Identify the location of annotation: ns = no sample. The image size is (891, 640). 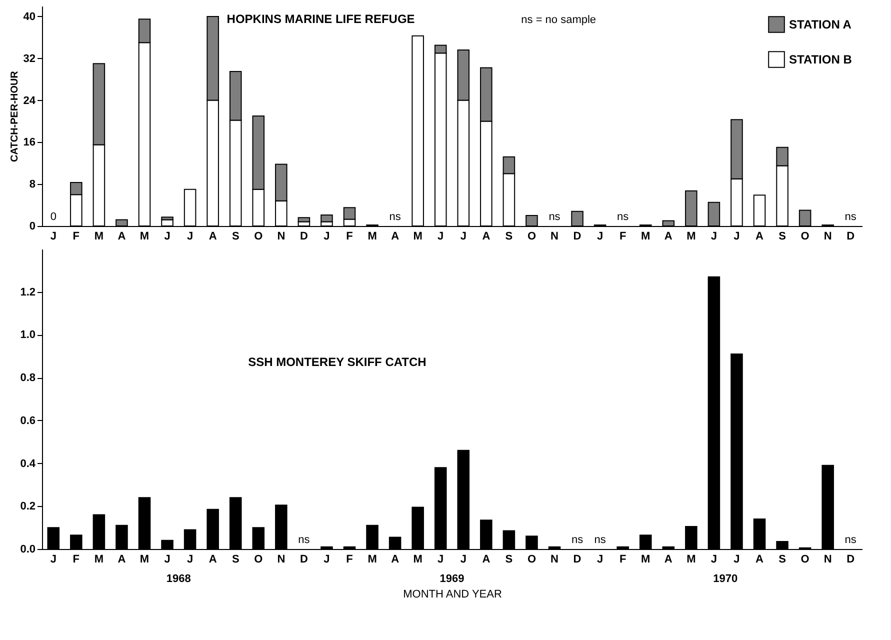
(558, 20).